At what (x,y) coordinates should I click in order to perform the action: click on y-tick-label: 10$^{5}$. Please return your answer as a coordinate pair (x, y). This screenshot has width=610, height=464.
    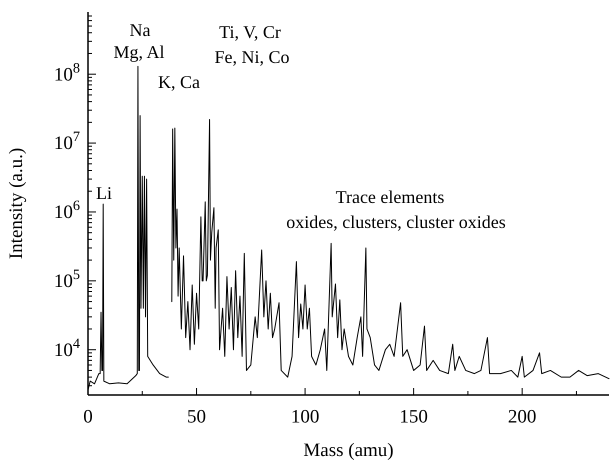
    Looking at the image, I should click on (67, 279).